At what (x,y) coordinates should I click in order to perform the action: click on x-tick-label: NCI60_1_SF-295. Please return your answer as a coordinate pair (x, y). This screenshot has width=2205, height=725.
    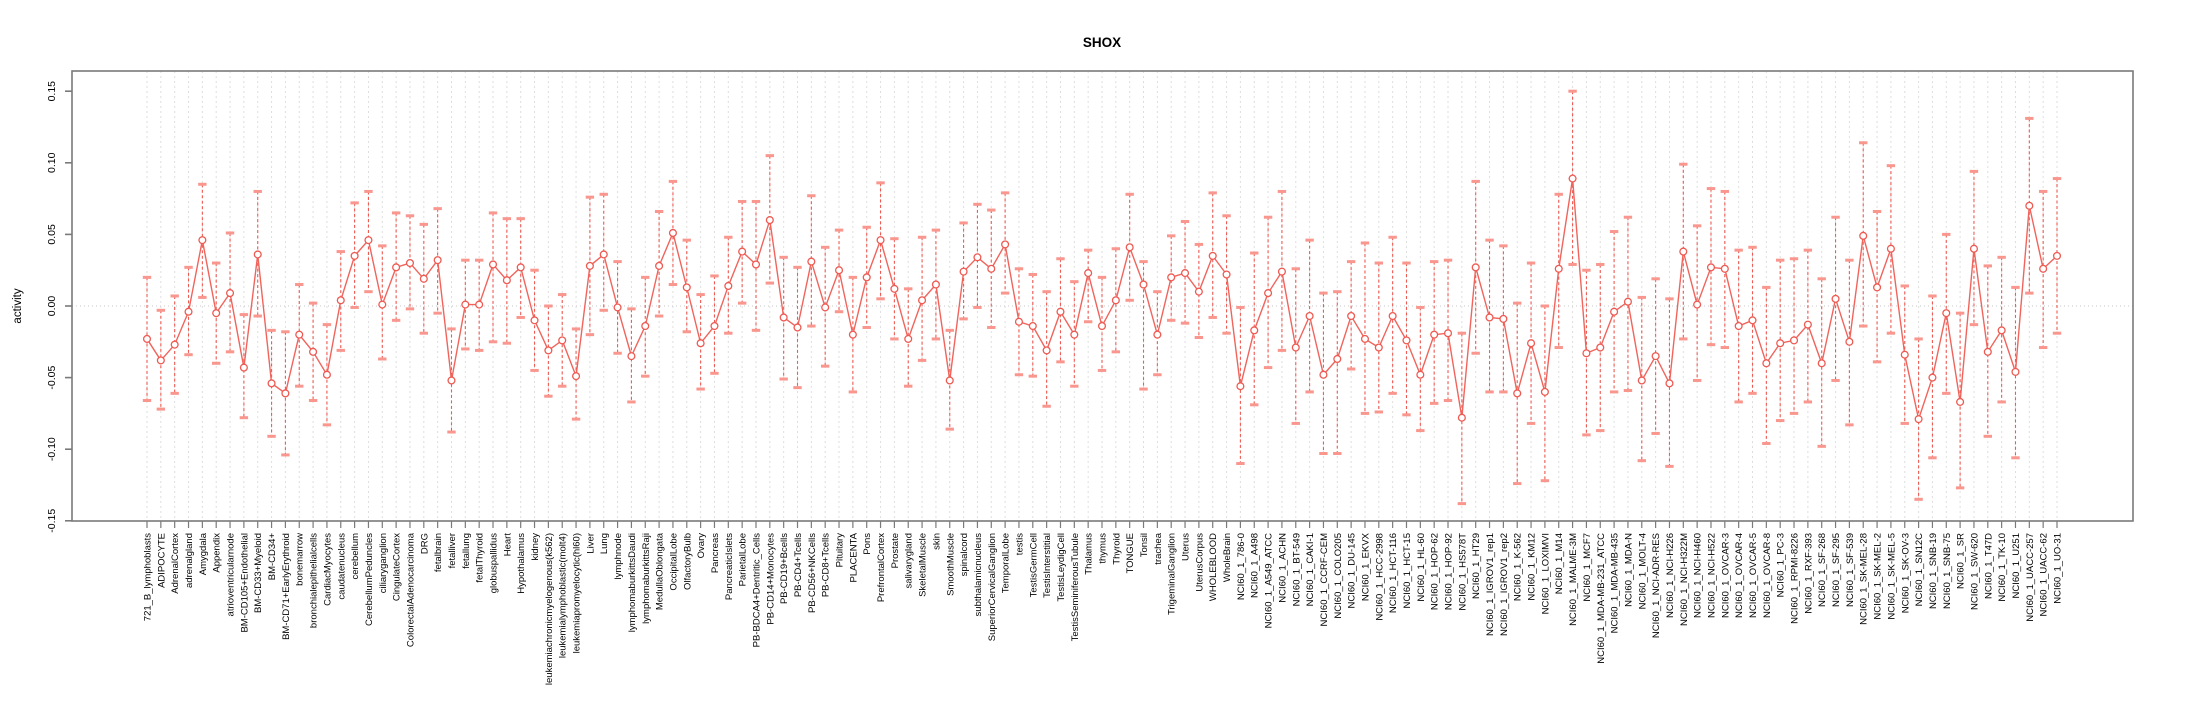
    Looking at the image, I should click on (1836, 570).